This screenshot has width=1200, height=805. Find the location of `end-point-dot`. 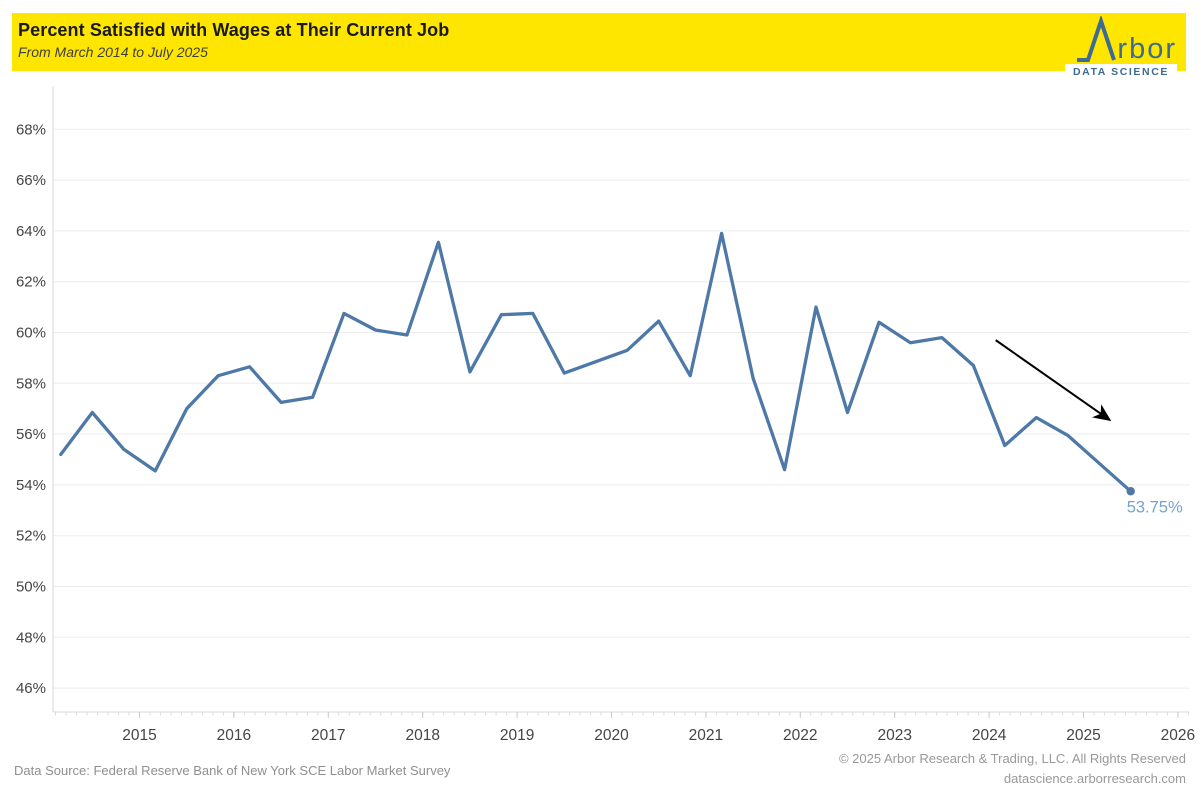

end-point-dot is located at coordinates (1130, 491).